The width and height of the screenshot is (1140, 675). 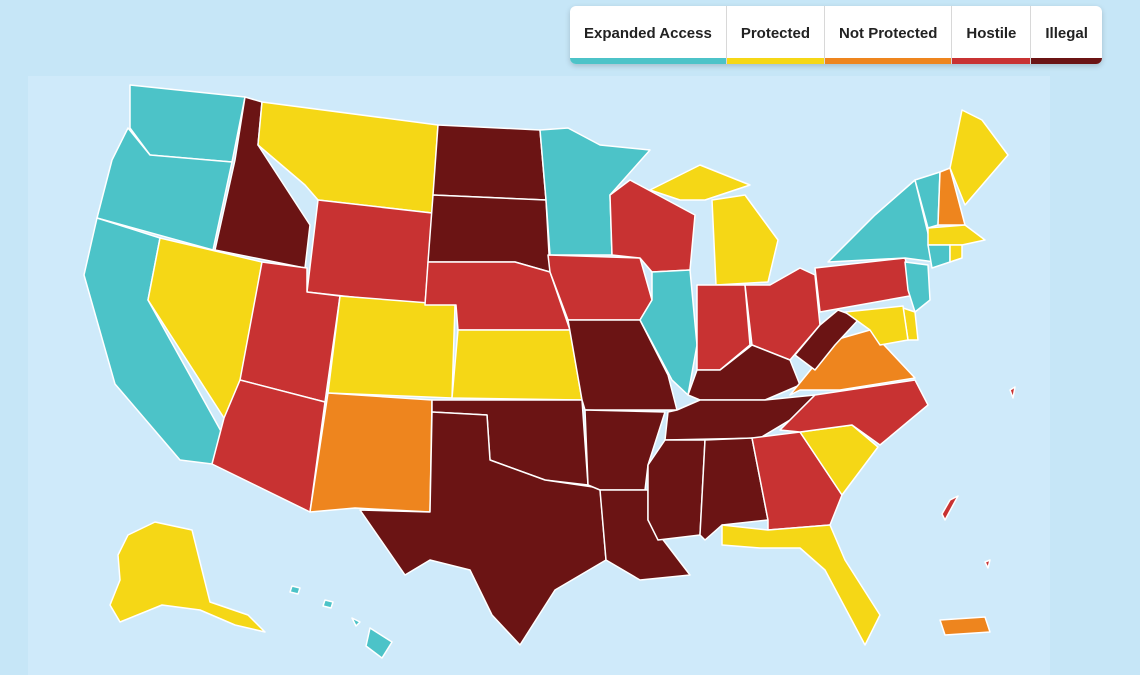 I want to click on state-new-jersey, so click(x=917, y=287).